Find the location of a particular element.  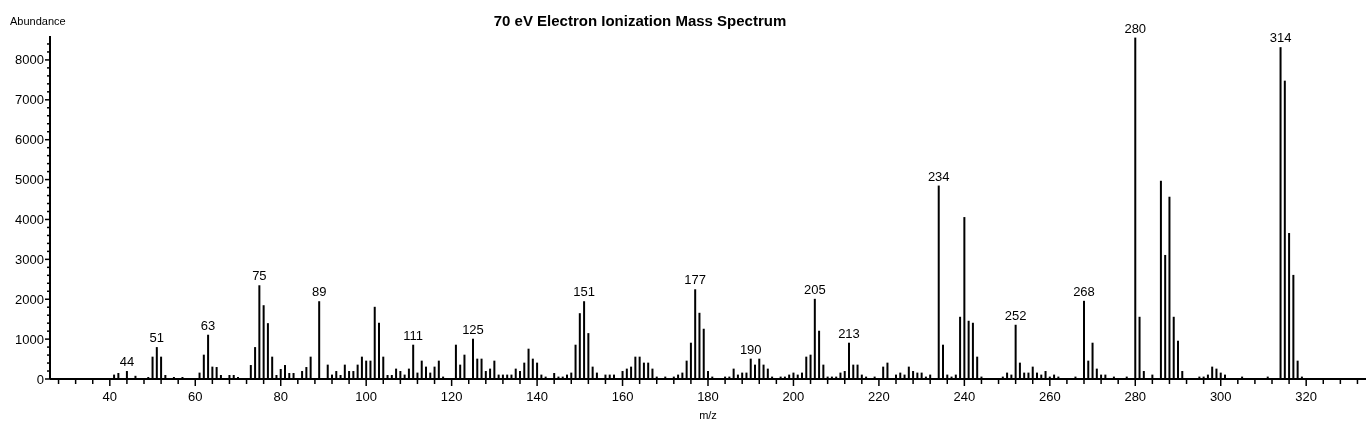

y-tick-label: 0 is located at coordinates (40, 379).